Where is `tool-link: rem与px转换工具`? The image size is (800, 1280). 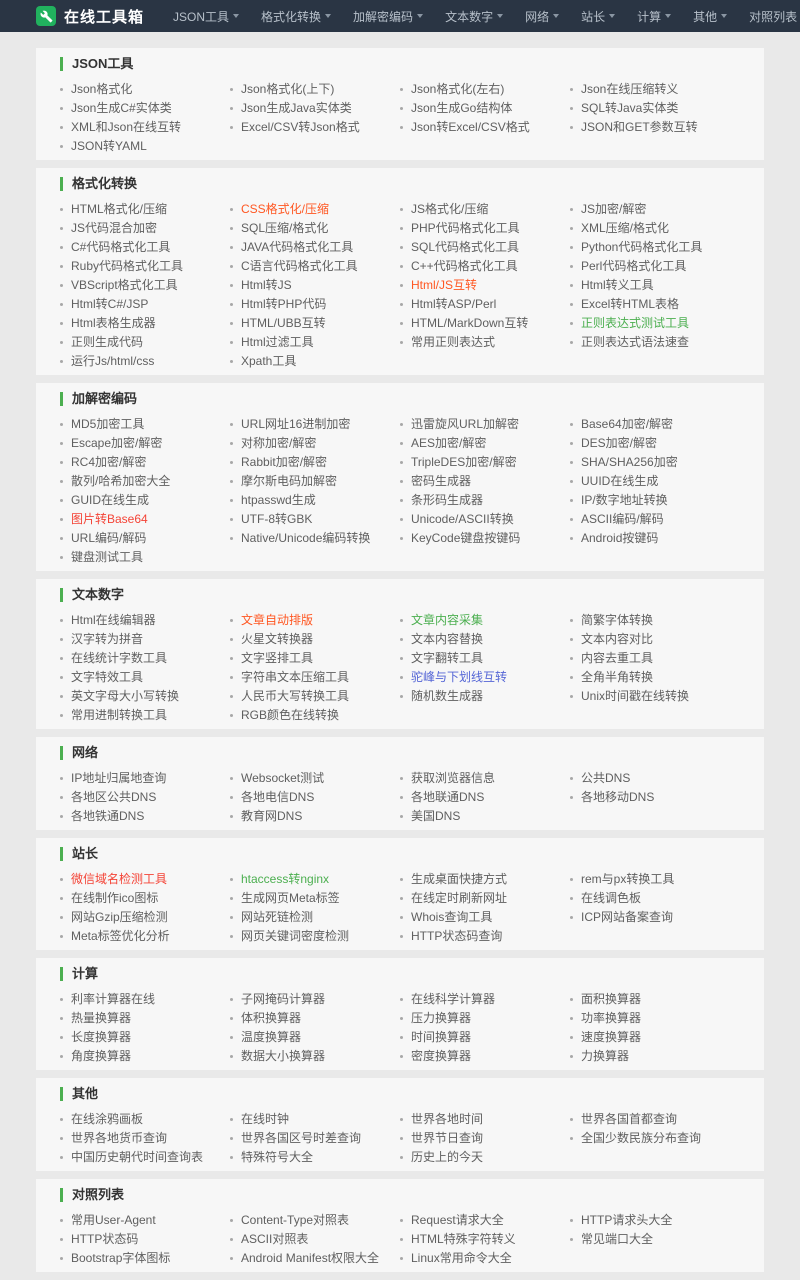
tool-link: rem与px转换工具 is located at coordinates (655, 879).